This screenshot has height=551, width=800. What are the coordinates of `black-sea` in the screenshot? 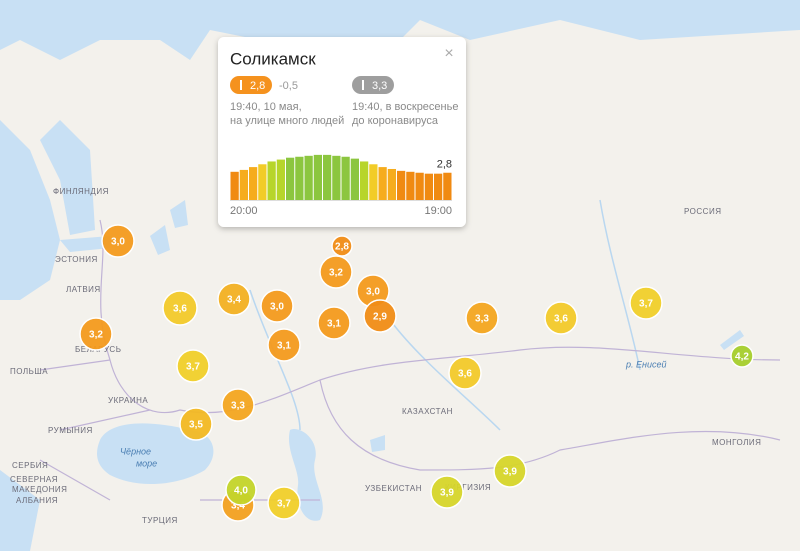 It's located at (155, 454).